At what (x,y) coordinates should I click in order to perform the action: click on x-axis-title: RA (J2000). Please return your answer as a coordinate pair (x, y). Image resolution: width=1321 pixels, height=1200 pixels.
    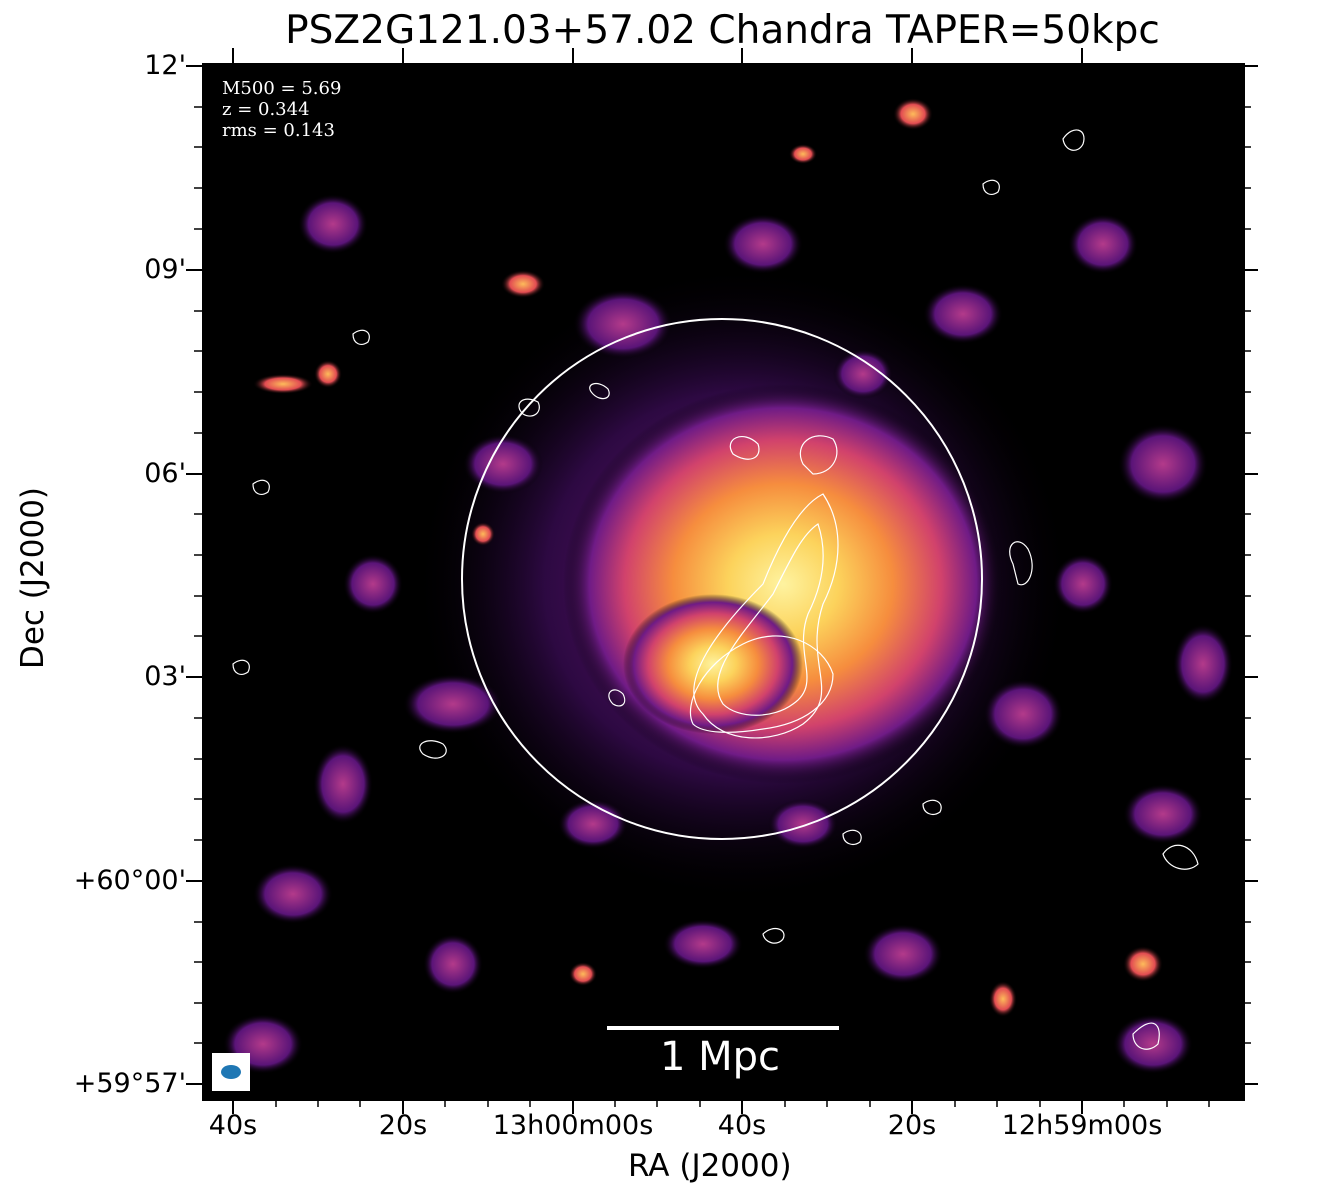
    Looking at the image, I should click on (710, 1166).